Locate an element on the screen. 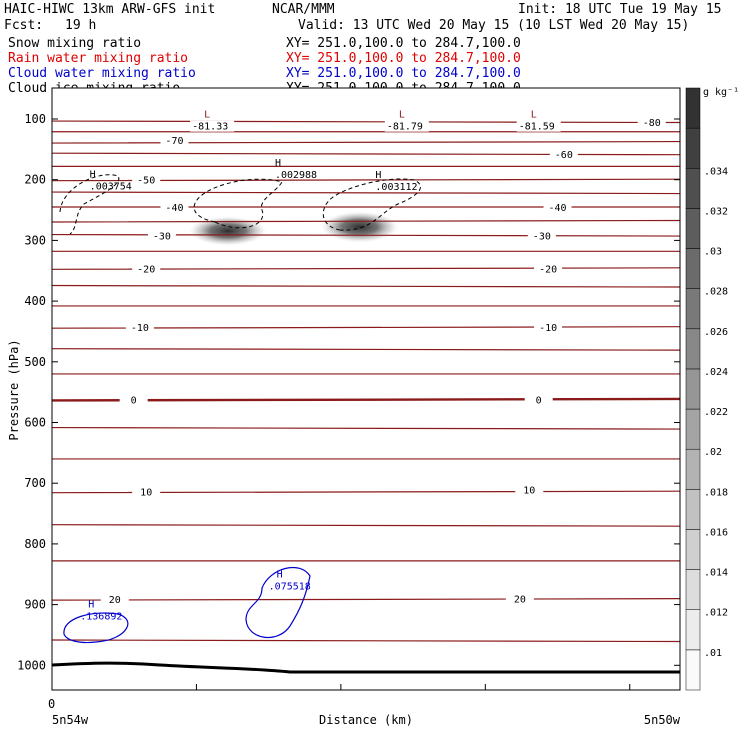 This screenshot has height=740, width=740. colorbar-label: .022 is located at coordinates (716, 412).